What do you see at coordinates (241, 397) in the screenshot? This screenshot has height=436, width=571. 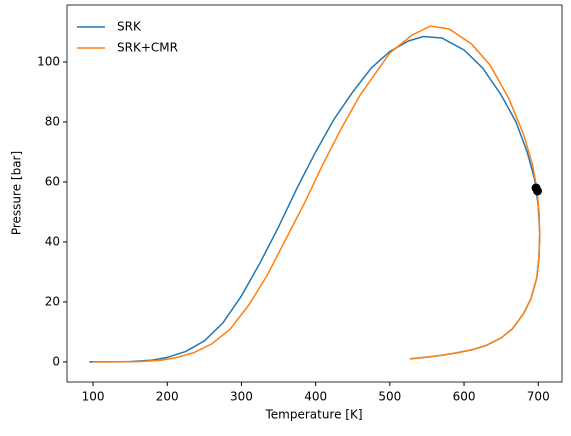 I see `x-tick-label: 300` at bounding box center [241, 397].